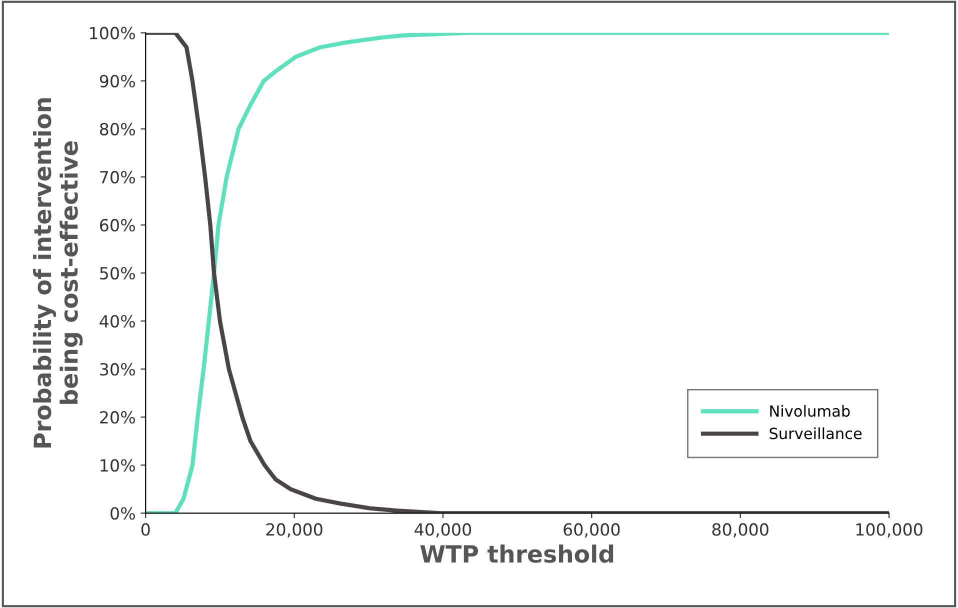 The width and height of the screenshot is (958, 608). I want to click on y-tick-label: 50%, so click(117, 273).